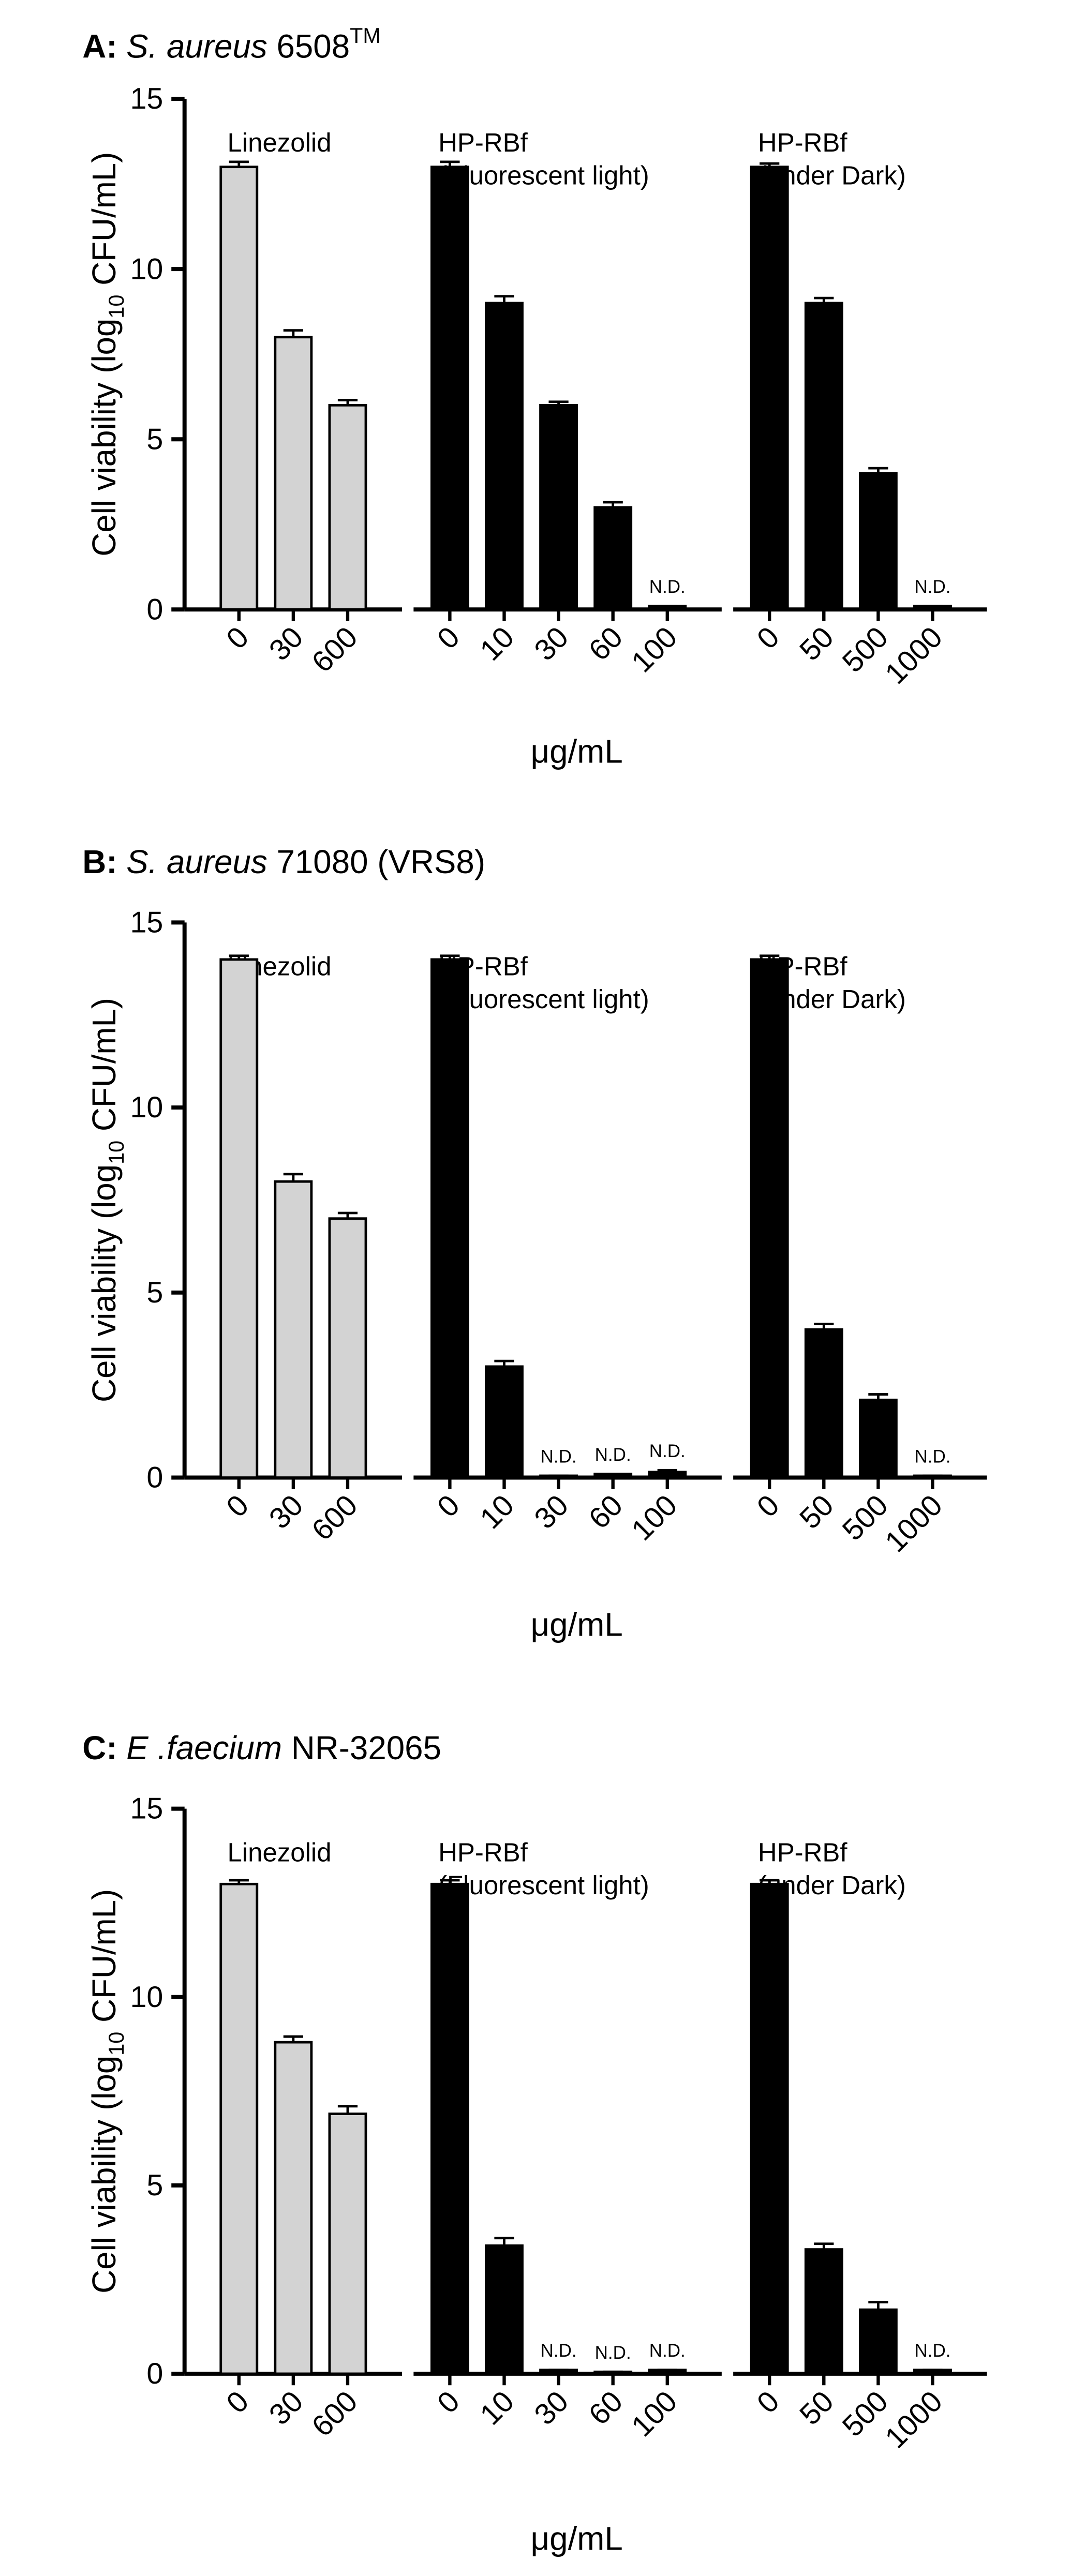 The height and width of the screenshot is (2576, 1071). Describe the element at coordinates (366, 1748) in the screenshot. I see `strain: NR-32065` at that location.